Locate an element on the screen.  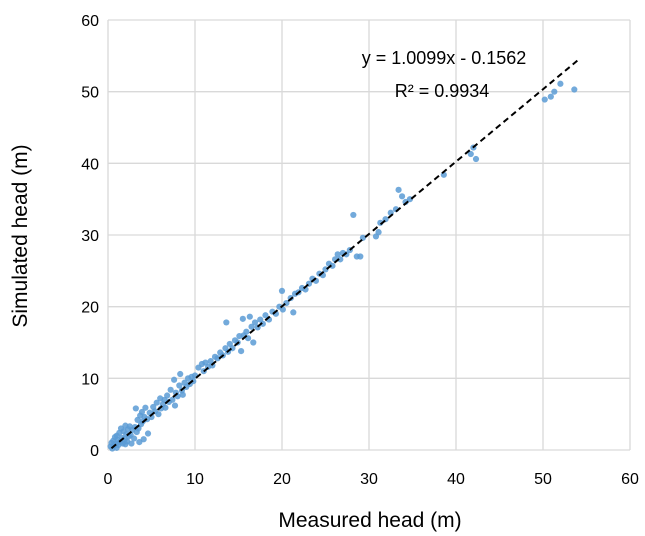
y-tick-label: 30 is located at coordinates (90, 236).